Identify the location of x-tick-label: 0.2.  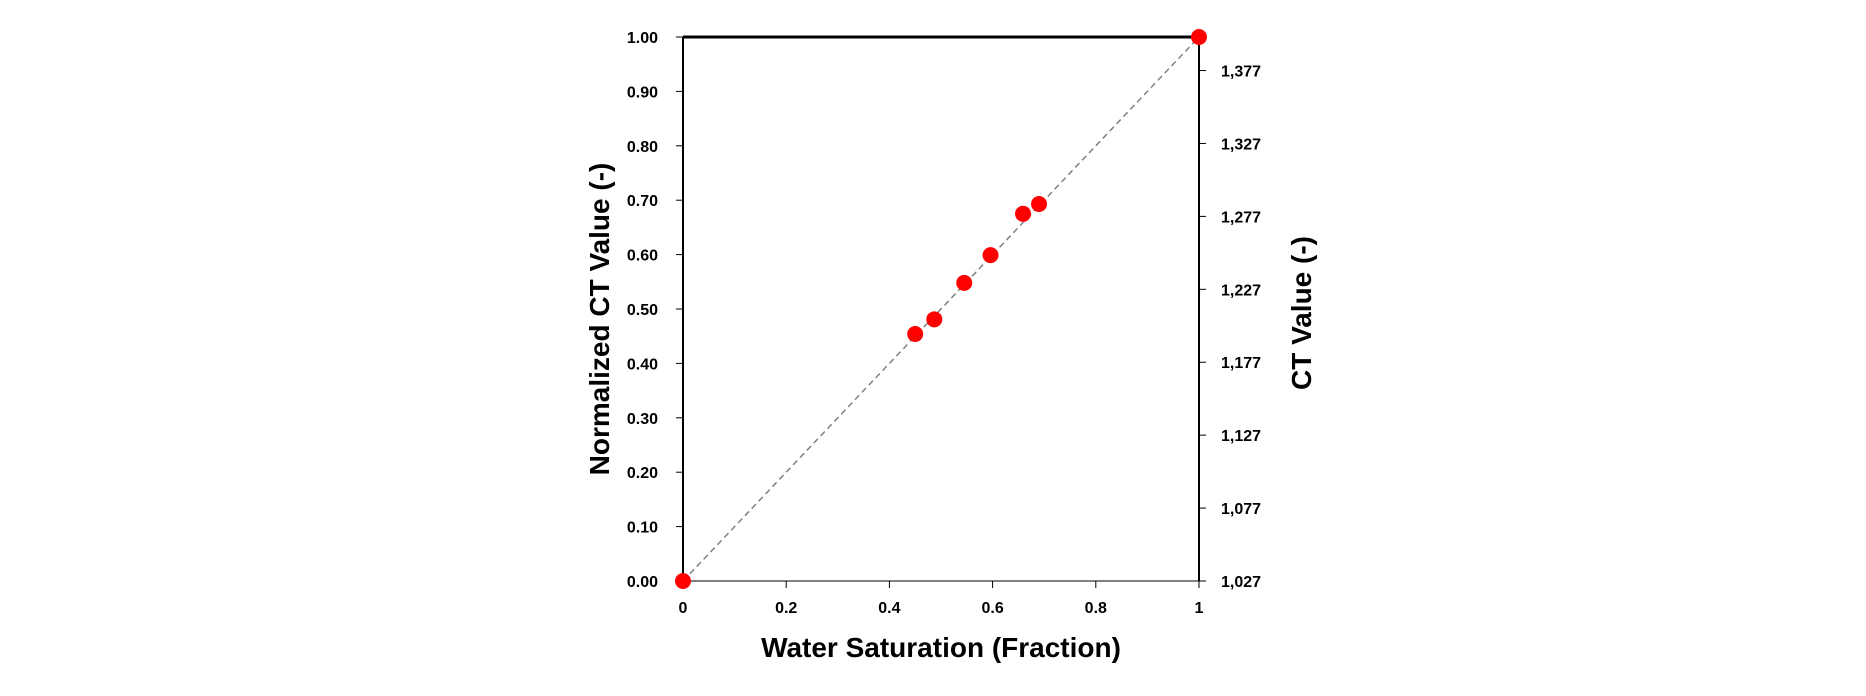
(786, 608).